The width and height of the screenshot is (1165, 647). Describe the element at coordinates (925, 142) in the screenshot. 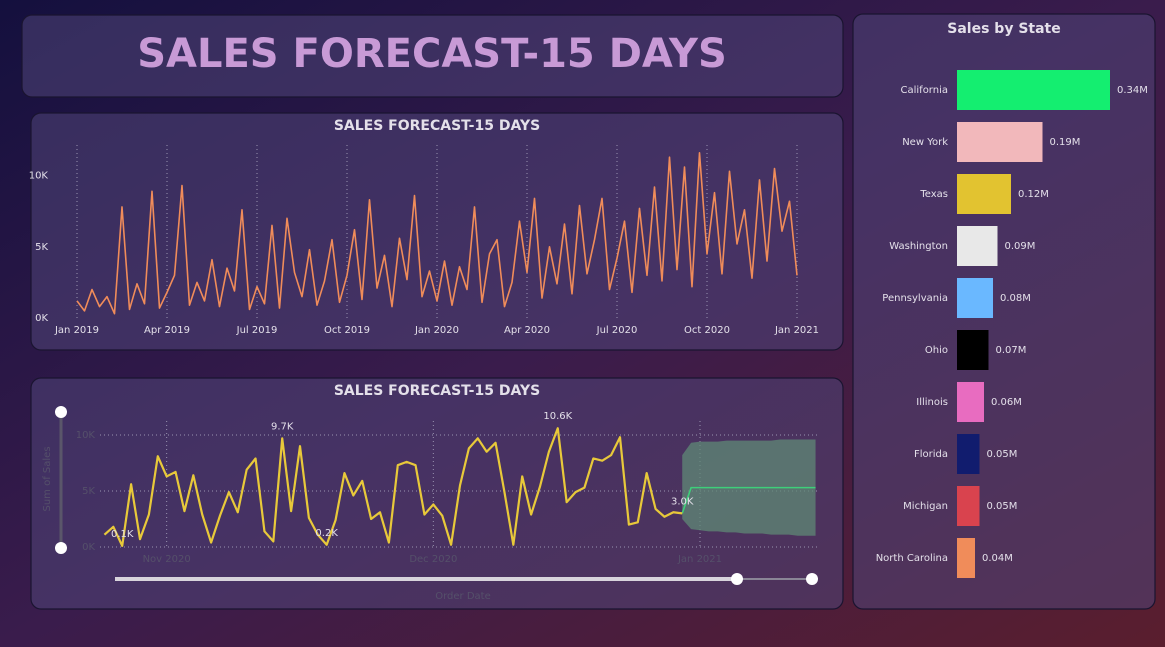

I see `category-label: New York` at that location.